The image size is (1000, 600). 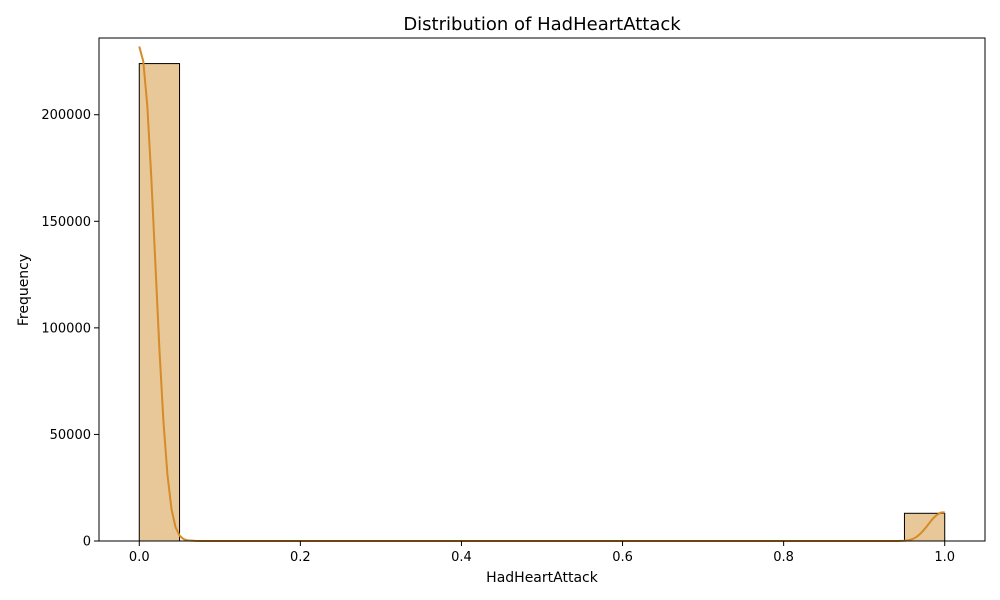 What do you see at coordinates (300, 557) in the screenshot?
I see `x-tick-label-1: 0.2` at bounding box center [300, 557].